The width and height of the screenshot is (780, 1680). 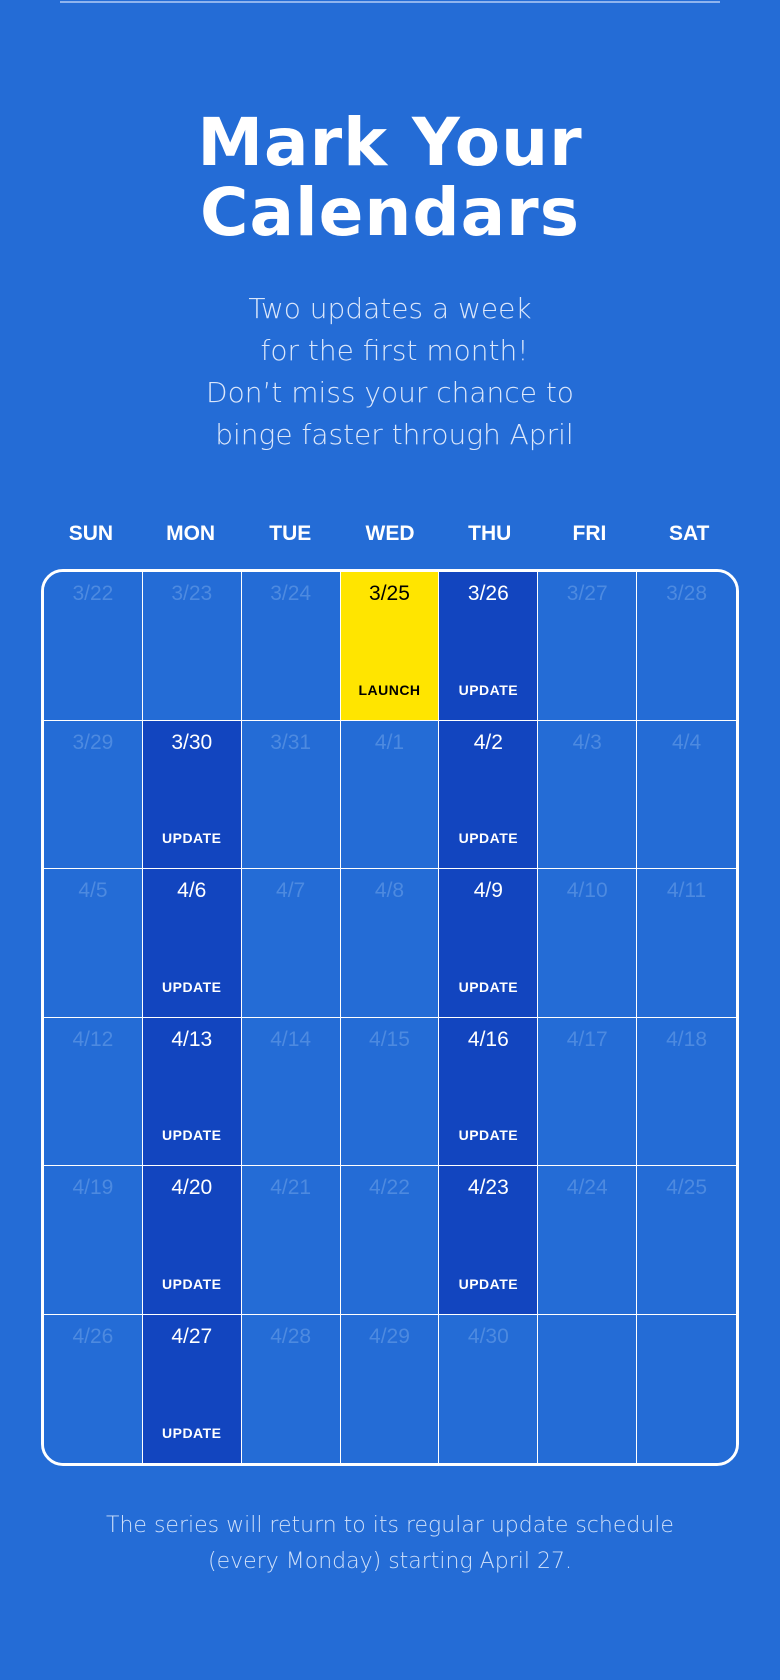 I want to click on calendar-day: 4/6 UPDATE, so click(x=192, y=943).